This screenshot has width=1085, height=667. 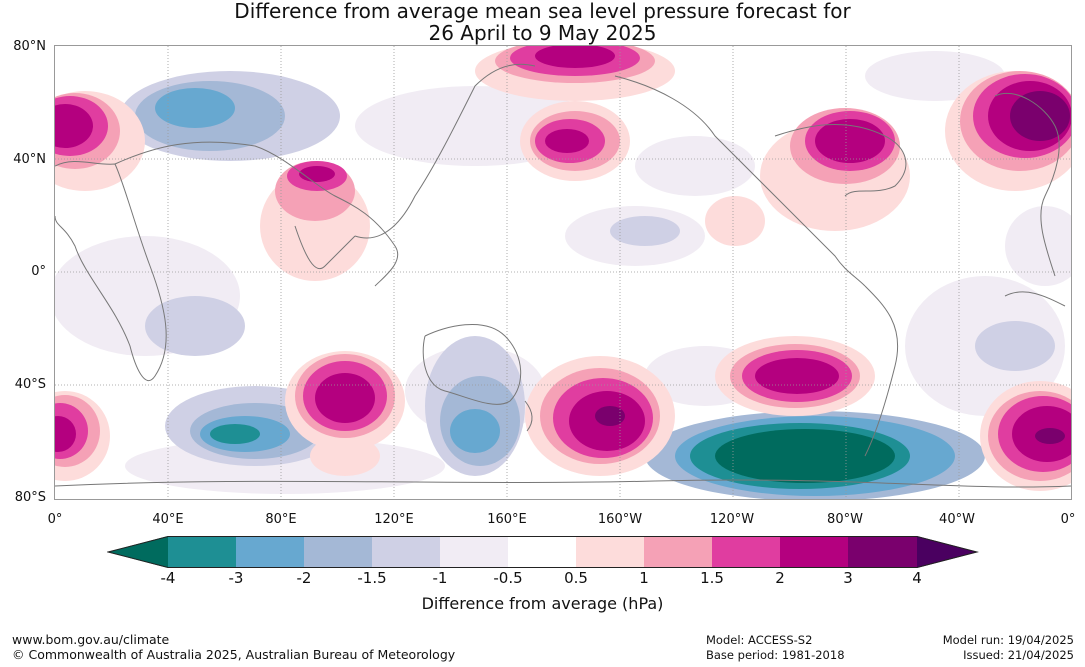 I want to click on lon-label-0-right: 0°, so click(x=1068, y=519).